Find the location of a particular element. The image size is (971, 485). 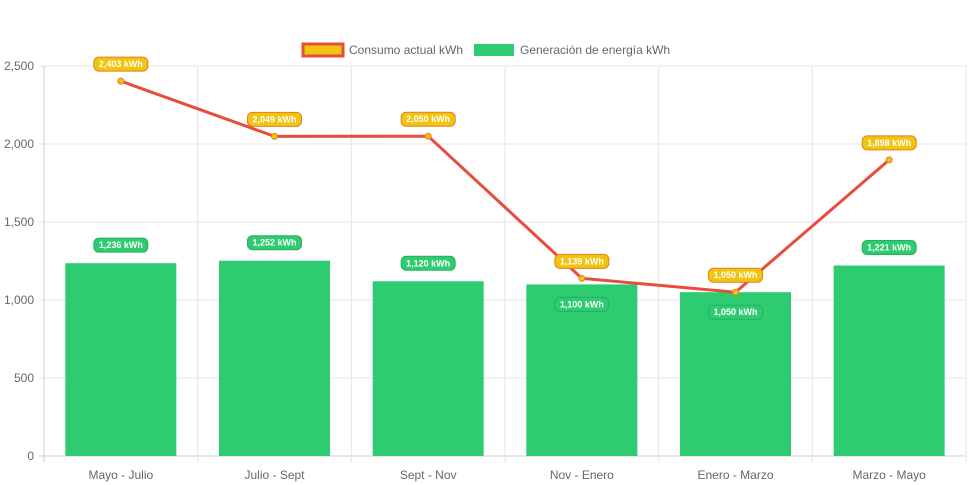

legend-item-generacion: Generación de energía kWh is located at coordinates (572, 50).